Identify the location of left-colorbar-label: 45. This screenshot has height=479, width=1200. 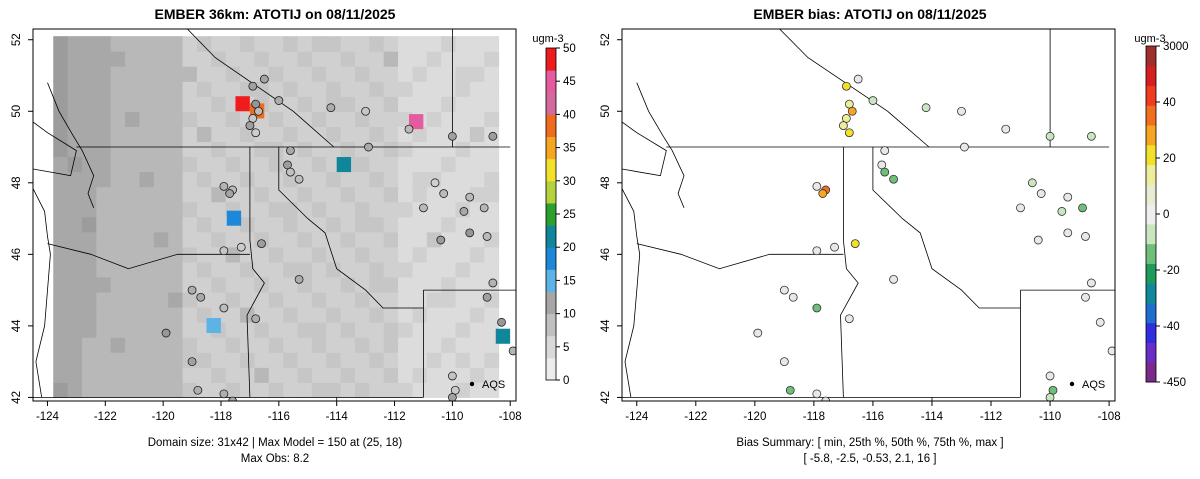
(569, 82).